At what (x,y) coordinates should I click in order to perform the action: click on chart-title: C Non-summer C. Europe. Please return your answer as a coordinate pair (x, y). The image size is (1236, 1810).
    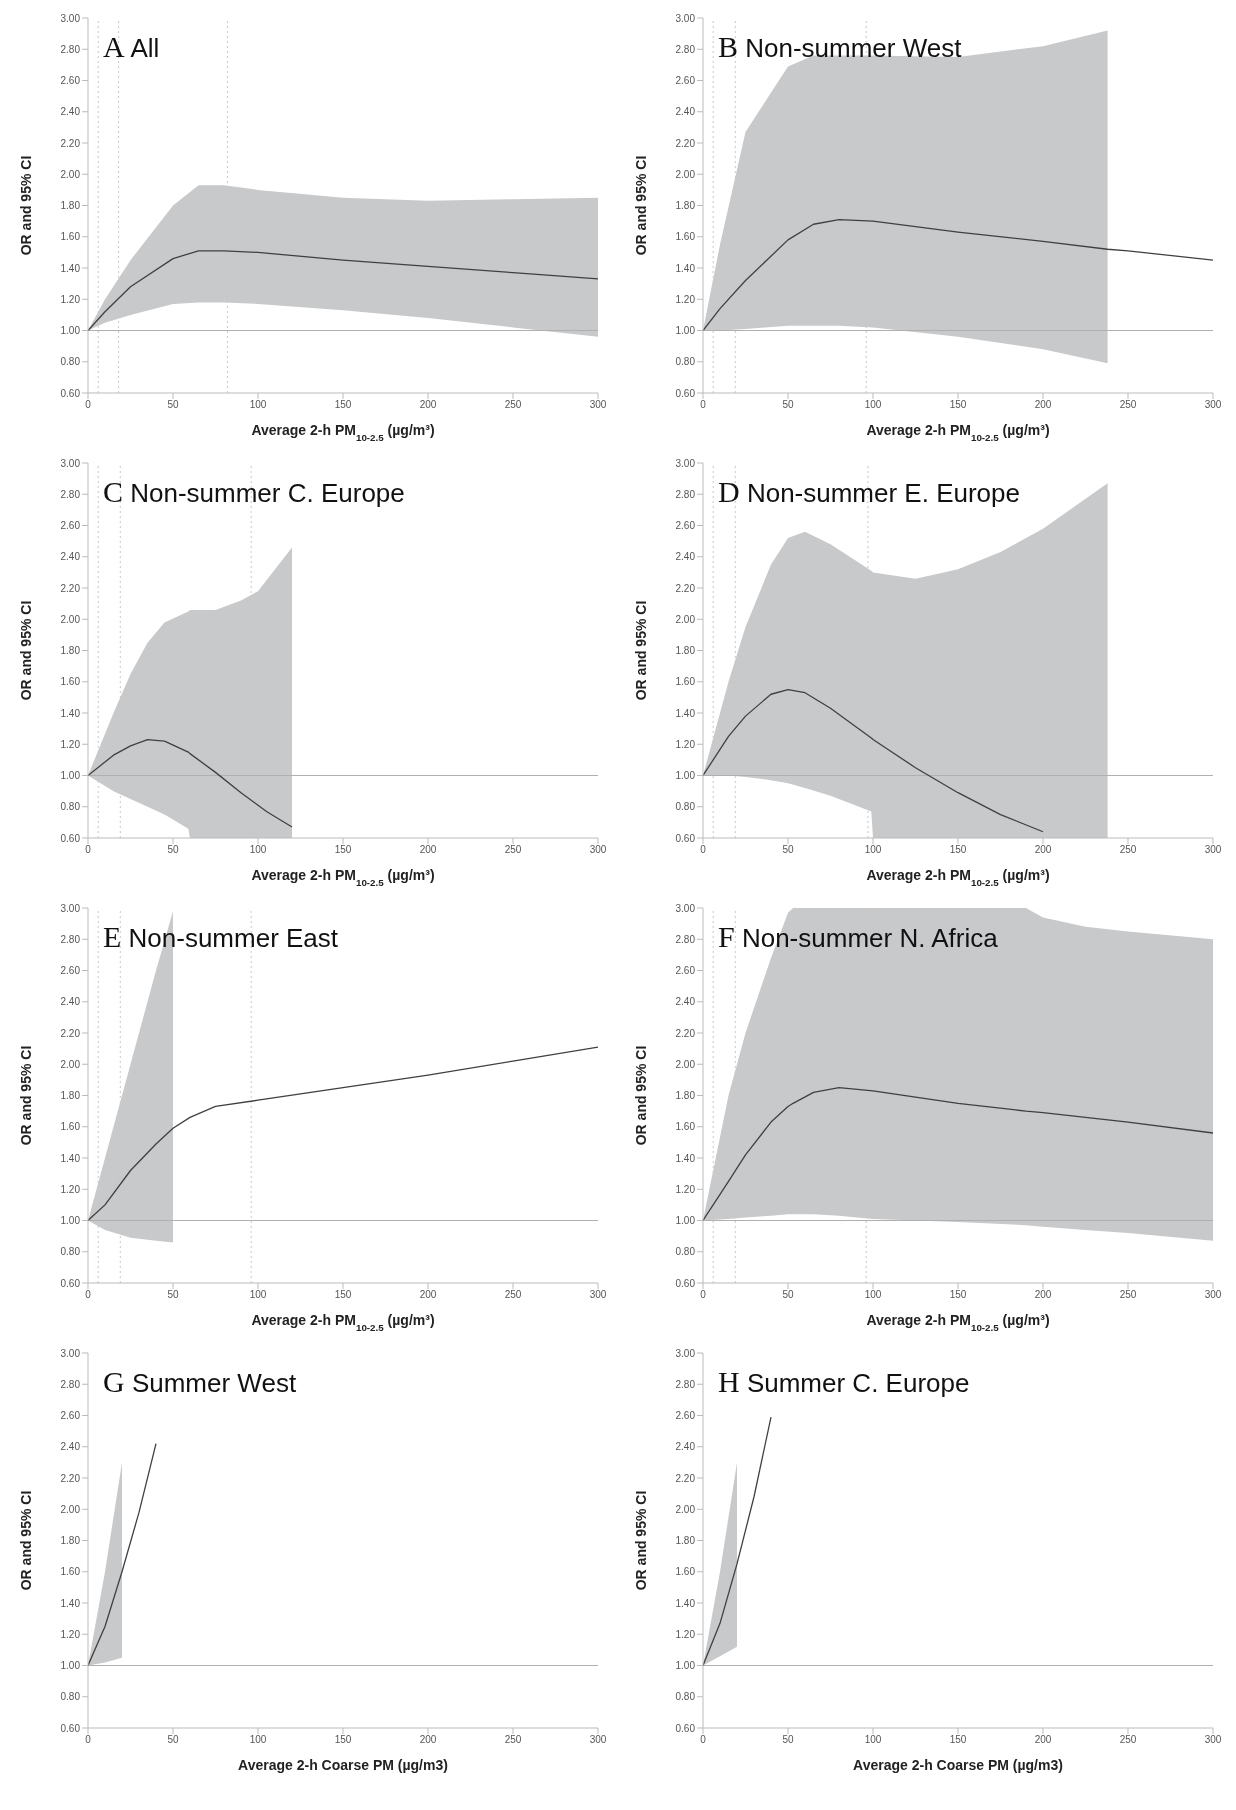
    Looking at the image, I should click on (254, 491).